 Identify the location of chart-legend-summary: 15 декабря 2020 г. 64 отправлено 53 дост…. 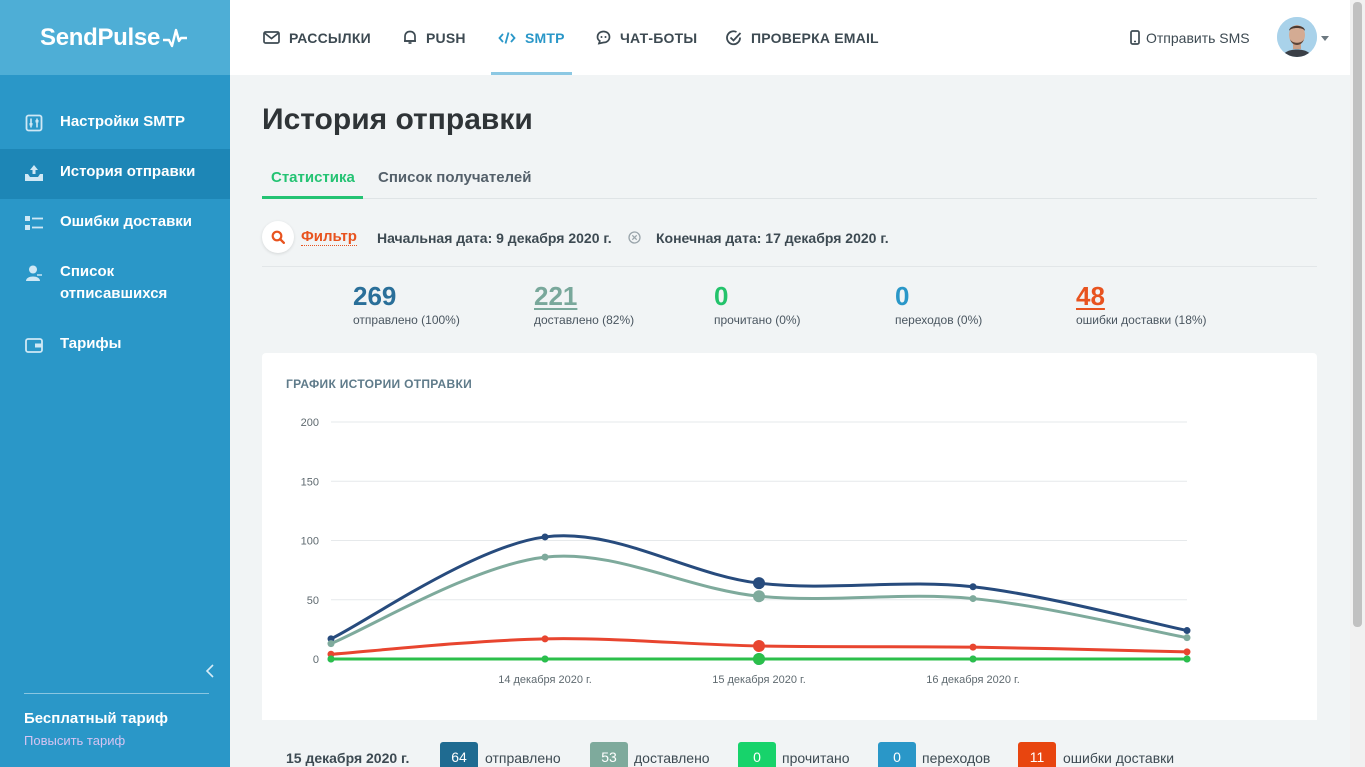
(789, 743).